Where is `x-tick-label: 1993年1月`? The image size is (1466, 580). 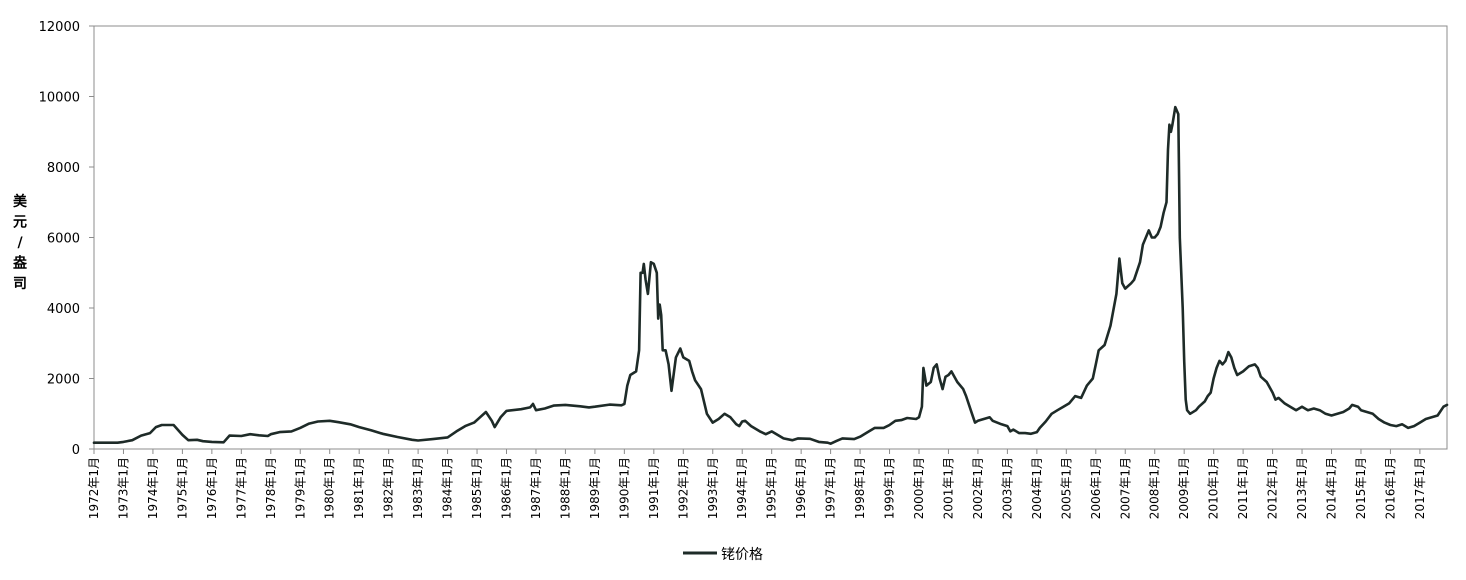
x-tick-label: 1993年1月 is located at coordinates (713, 488).